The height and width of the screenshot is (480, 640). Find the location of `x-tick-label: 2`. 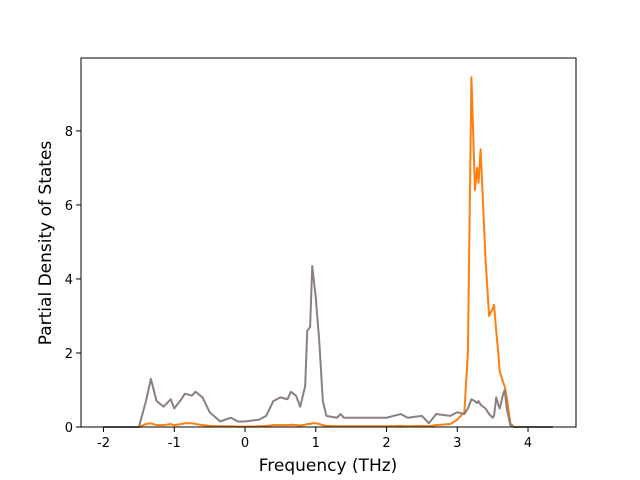

x-tick-label: 2 is located at coordinates (386, 443).